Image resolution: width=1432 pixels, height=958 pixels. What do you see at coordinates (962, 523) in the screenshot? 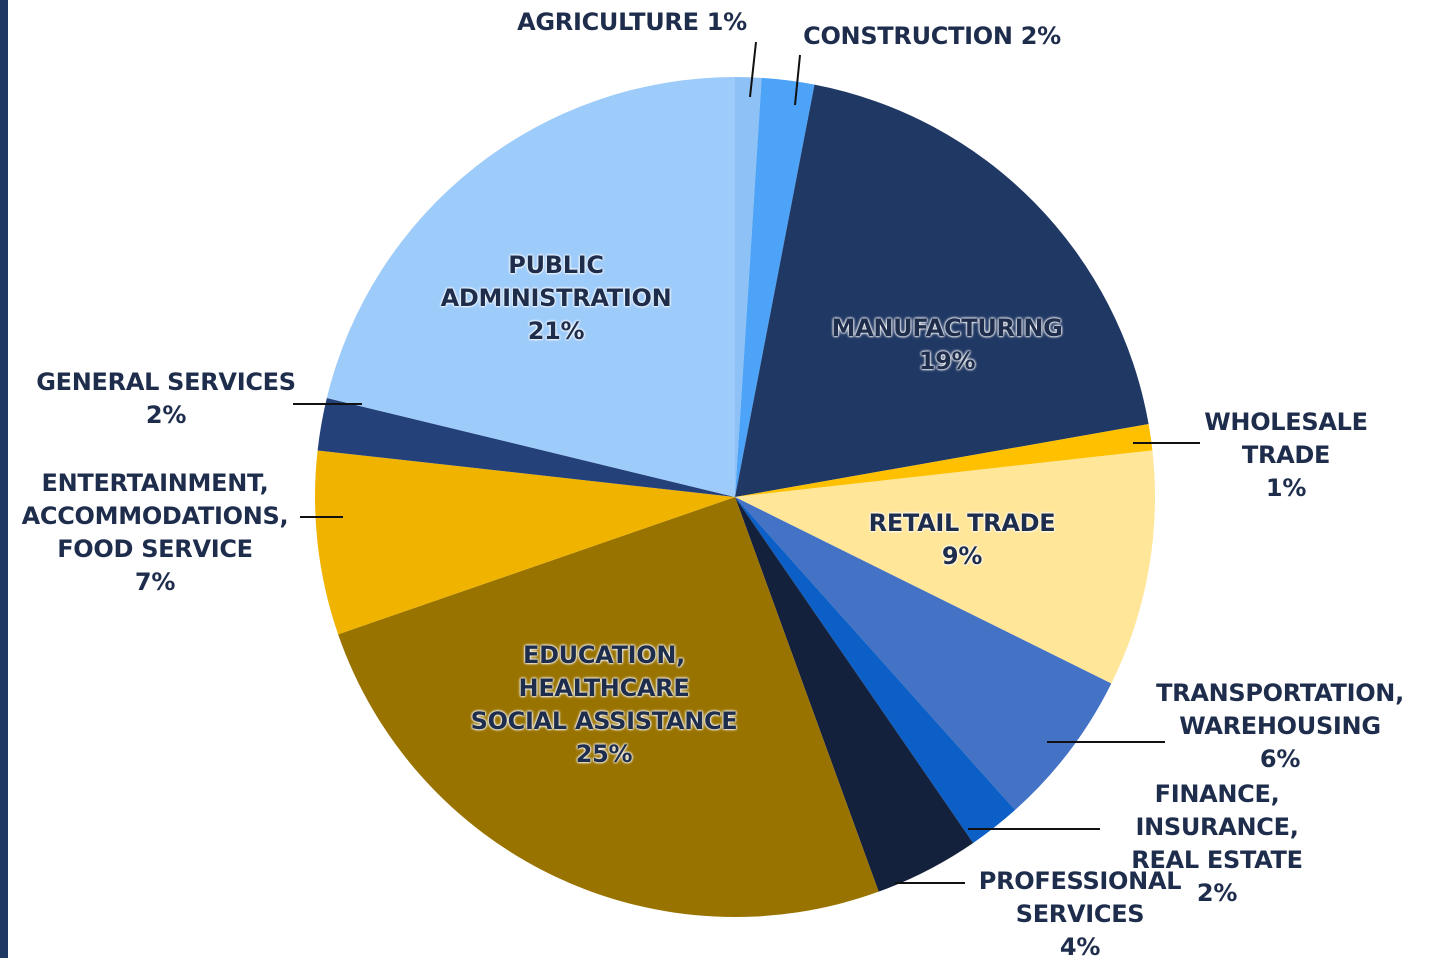
I see `category-label: RETAIL TRADE` at bounding box center [962, 523].